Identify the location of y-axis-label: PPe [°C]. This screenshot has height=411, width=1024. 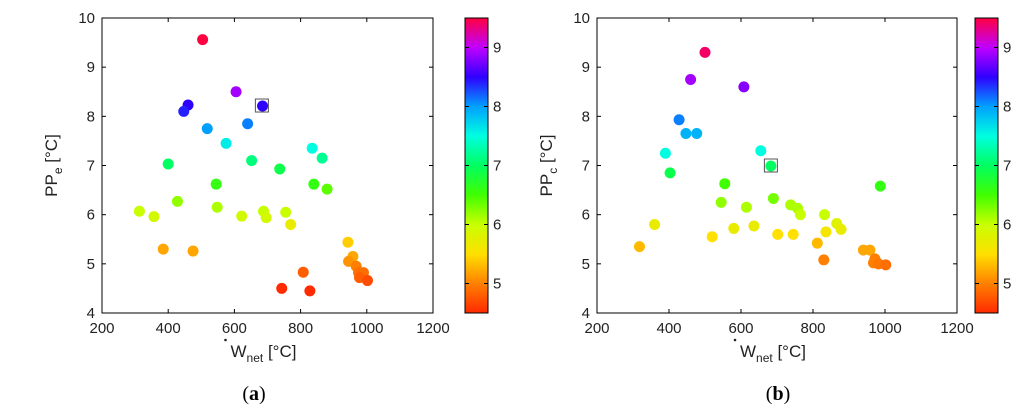
(53, 165).